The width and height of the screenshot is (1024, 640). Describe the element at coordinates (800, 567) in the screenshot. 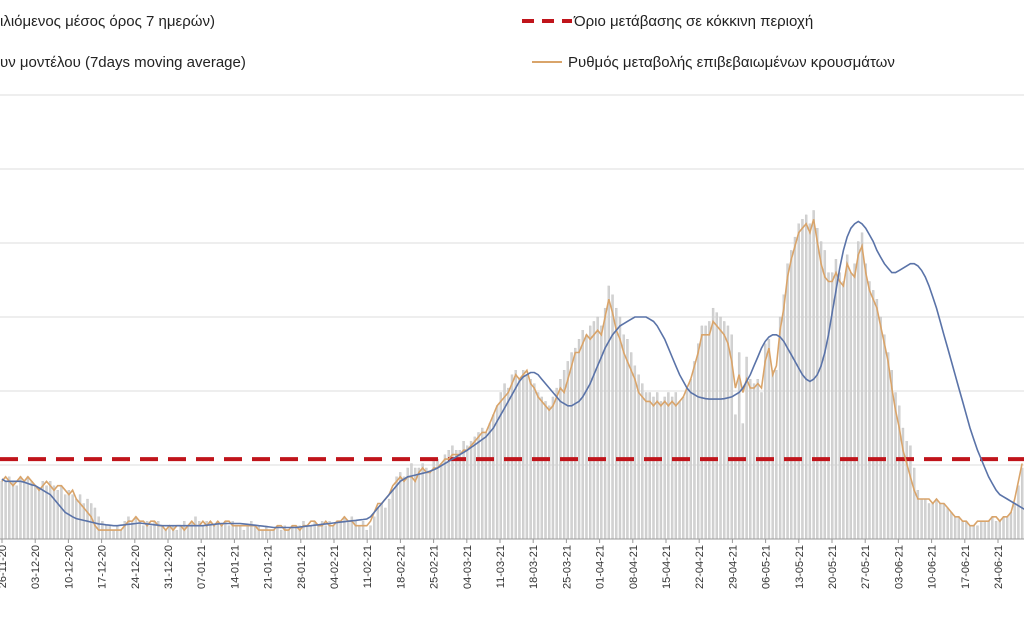

I see `x-tick-label: 13-05-21` at that location.